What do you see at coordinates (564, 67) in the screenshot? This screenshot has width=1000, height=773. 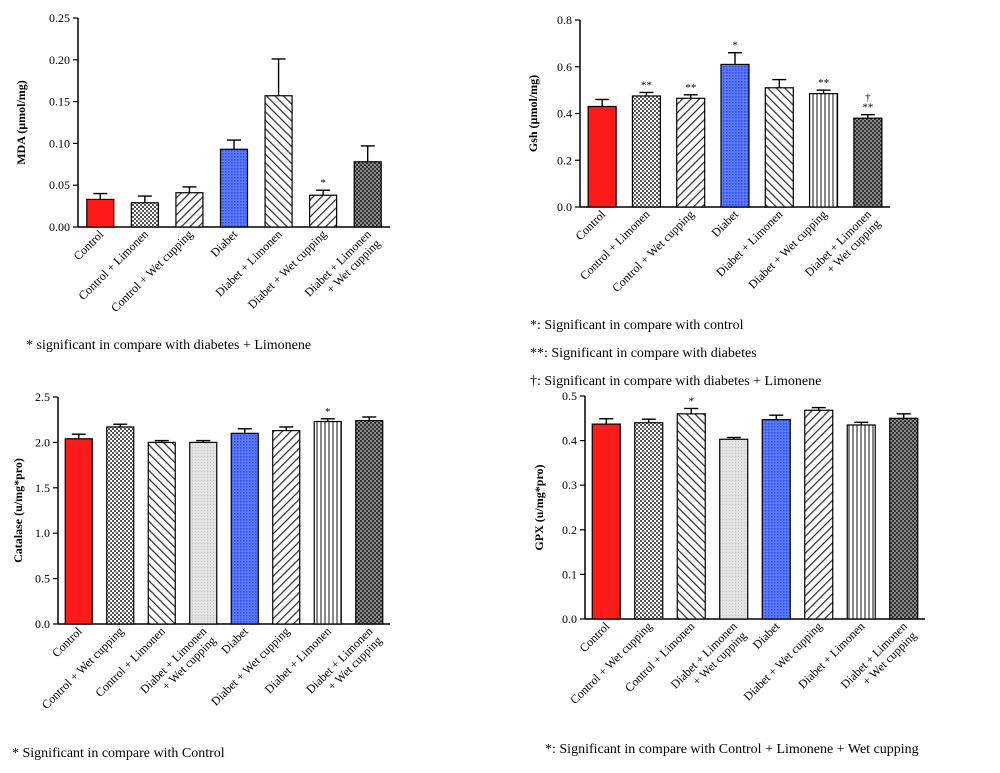 I see `y-tick-label: 0.6` at bounding box center [564, 67].